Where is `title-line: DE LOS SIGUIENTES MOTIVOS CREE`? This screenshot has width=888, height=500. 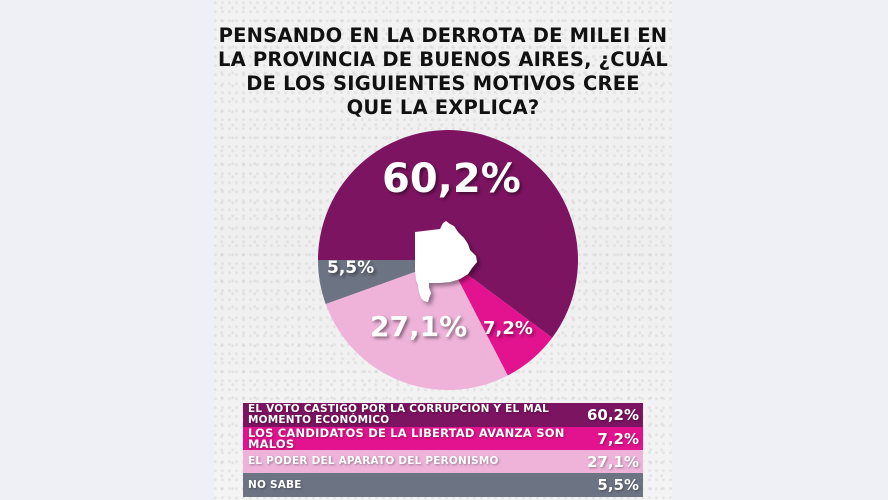 title-line: DE LOS SIGUIENTES MOTIVOS CREE is located at coordinates (443, 83).